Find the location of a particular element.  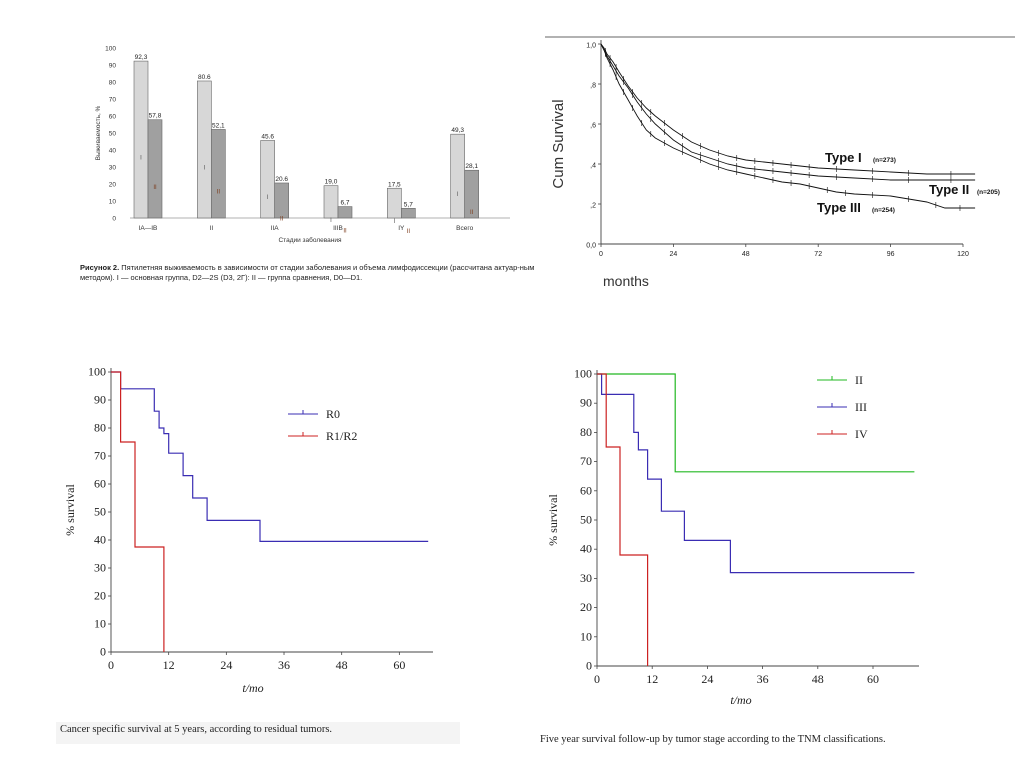

bar-value-label: 49,3 is located at coordinates (457, 130).